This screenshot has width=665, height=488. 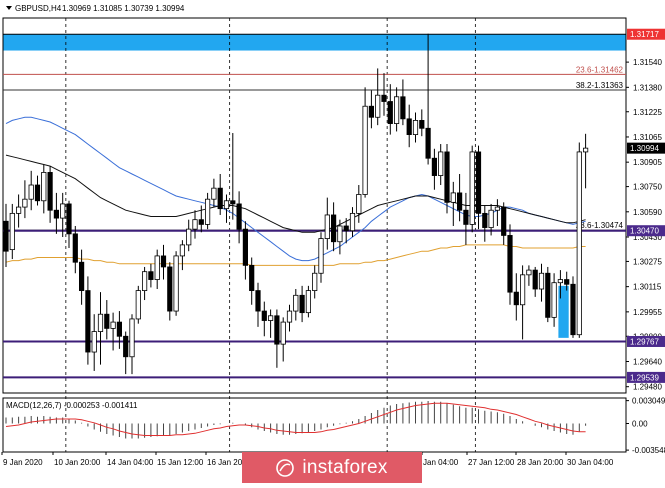 What do you see at coordinates (600, 69) in the screenshot?
I see `fib-level-label: 23.6-1.31462` at bounding box center [600, 69].